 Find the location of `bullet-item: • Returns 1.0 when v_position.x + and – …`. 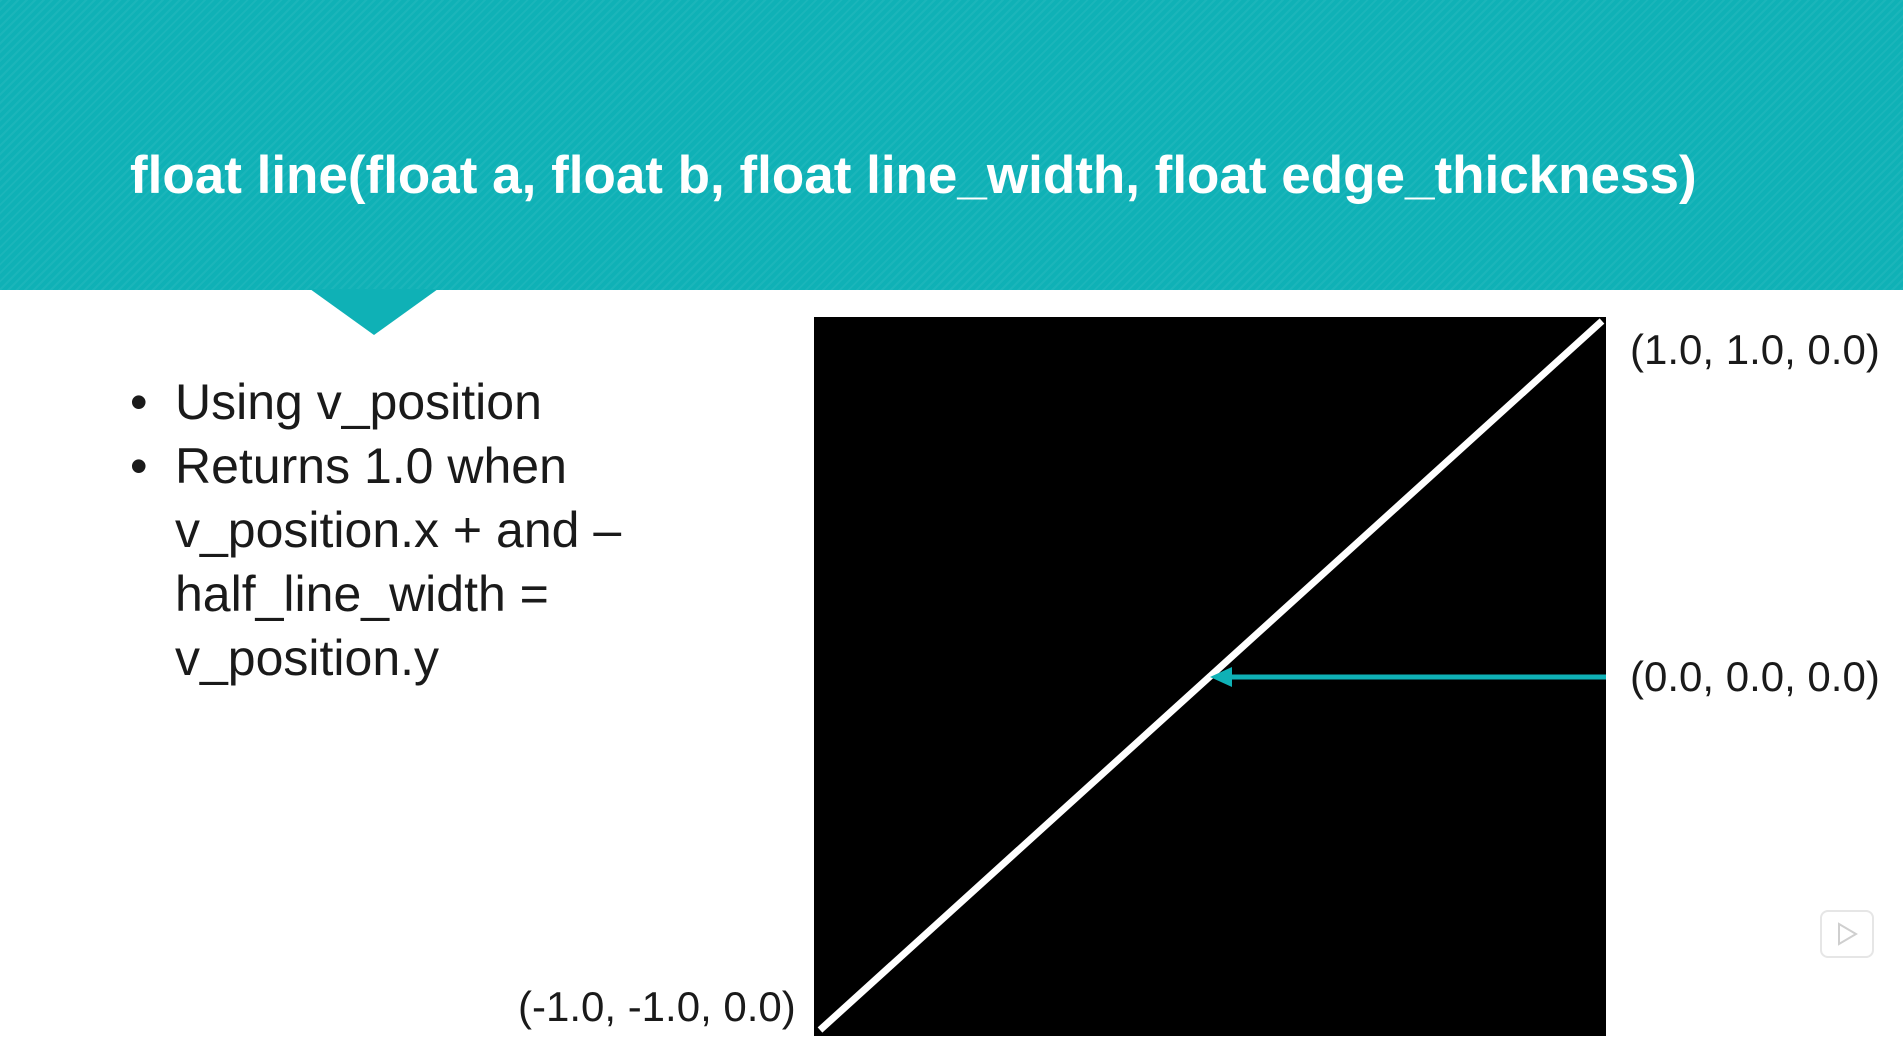

bullet-item: • Returns 1.0 when v_position.x + and – … is located at coordinates (435, 562).